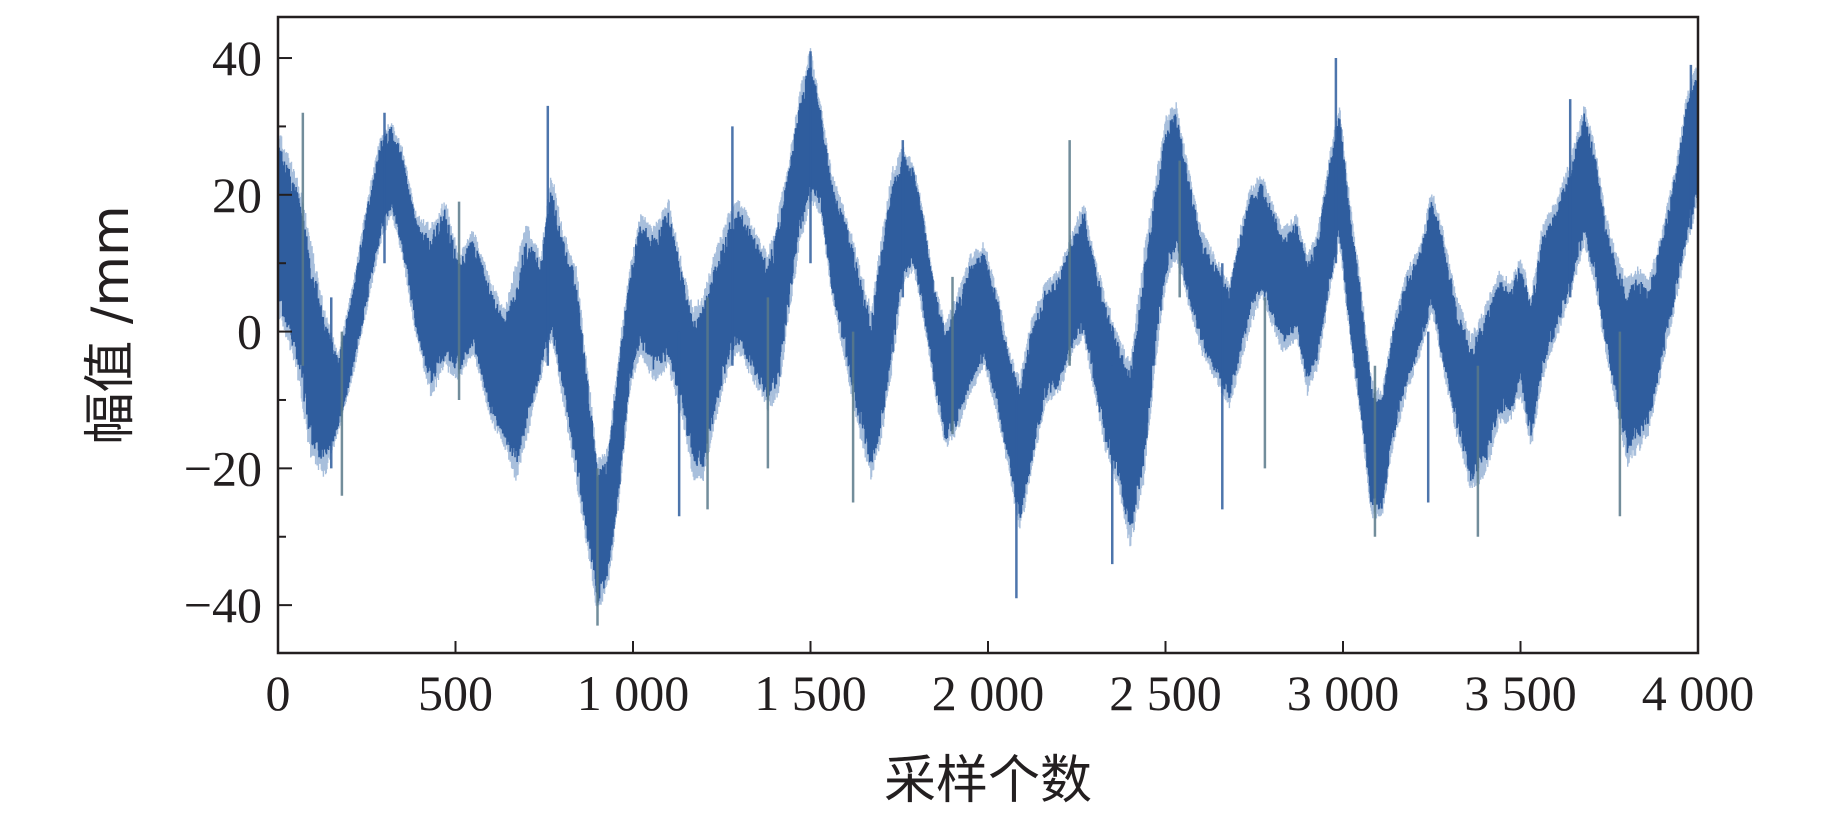 The width and height of the screenshot is (1843, 815). What do you see at coordinates (988, 781) in the screenshot?
I see `x-axis-label: 采样个数` at bounding box center [988, 781].